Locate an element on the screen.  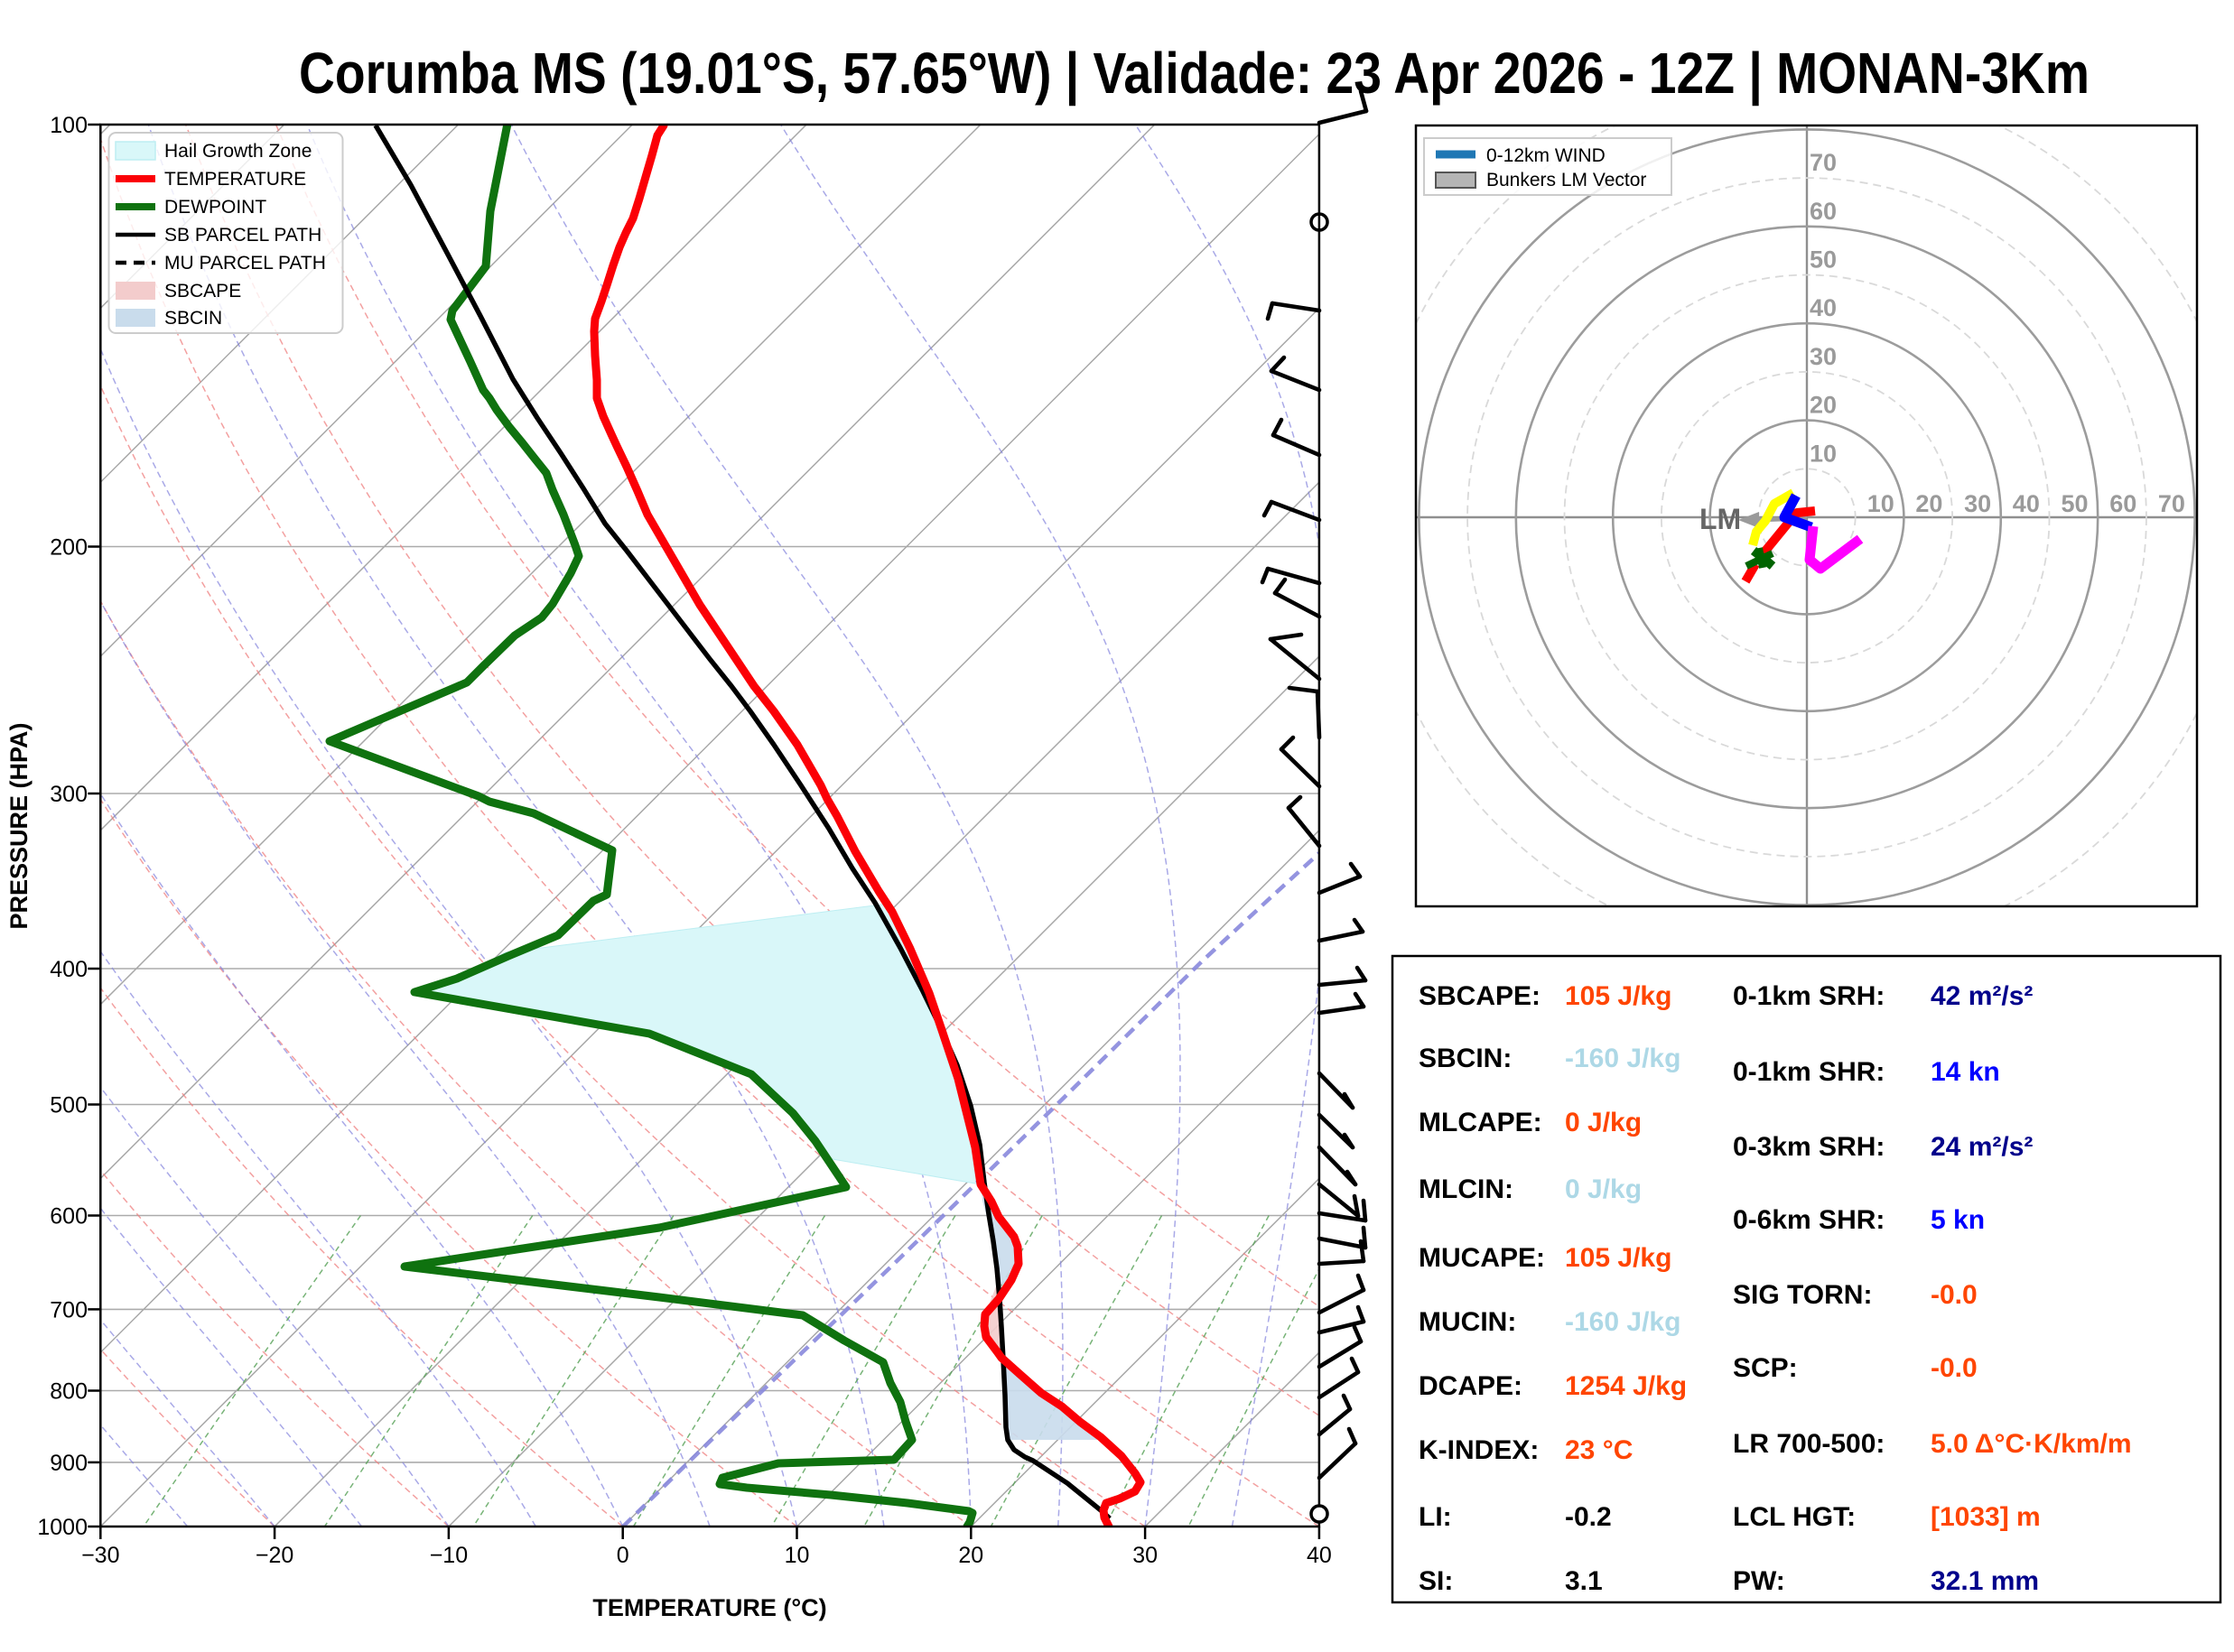
svg-text: LCL HGT: is located at coordinates (1794, 1517).